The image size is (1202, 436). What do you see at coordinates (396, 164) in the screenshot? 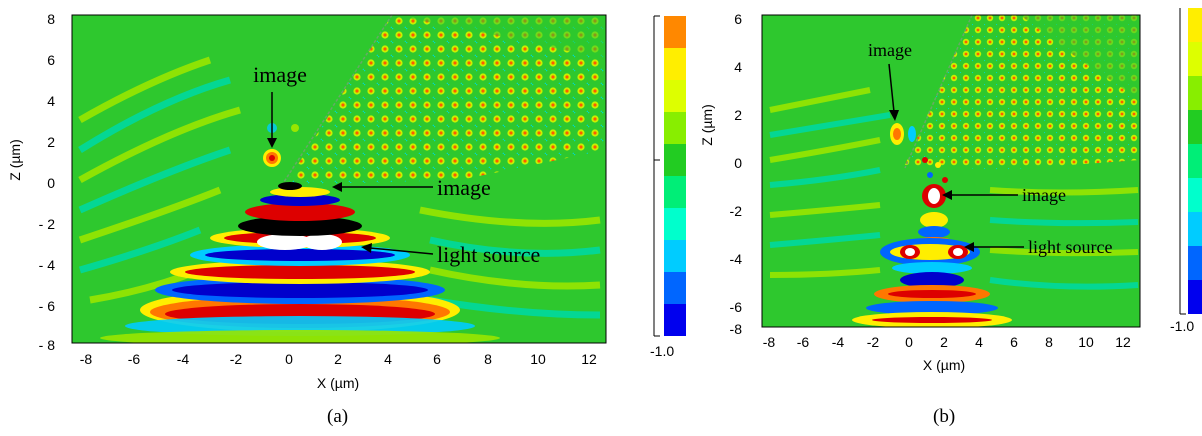
I see `annotations-a: image image light source` at bounding box center [396, 164].